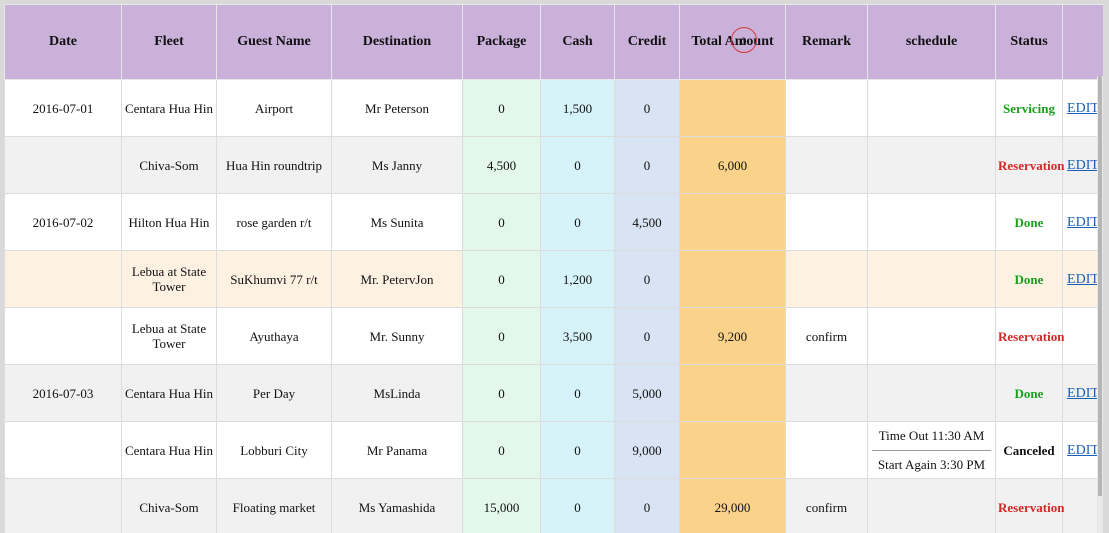  I want to click on cell-remark: confirm, so click(826, 505).